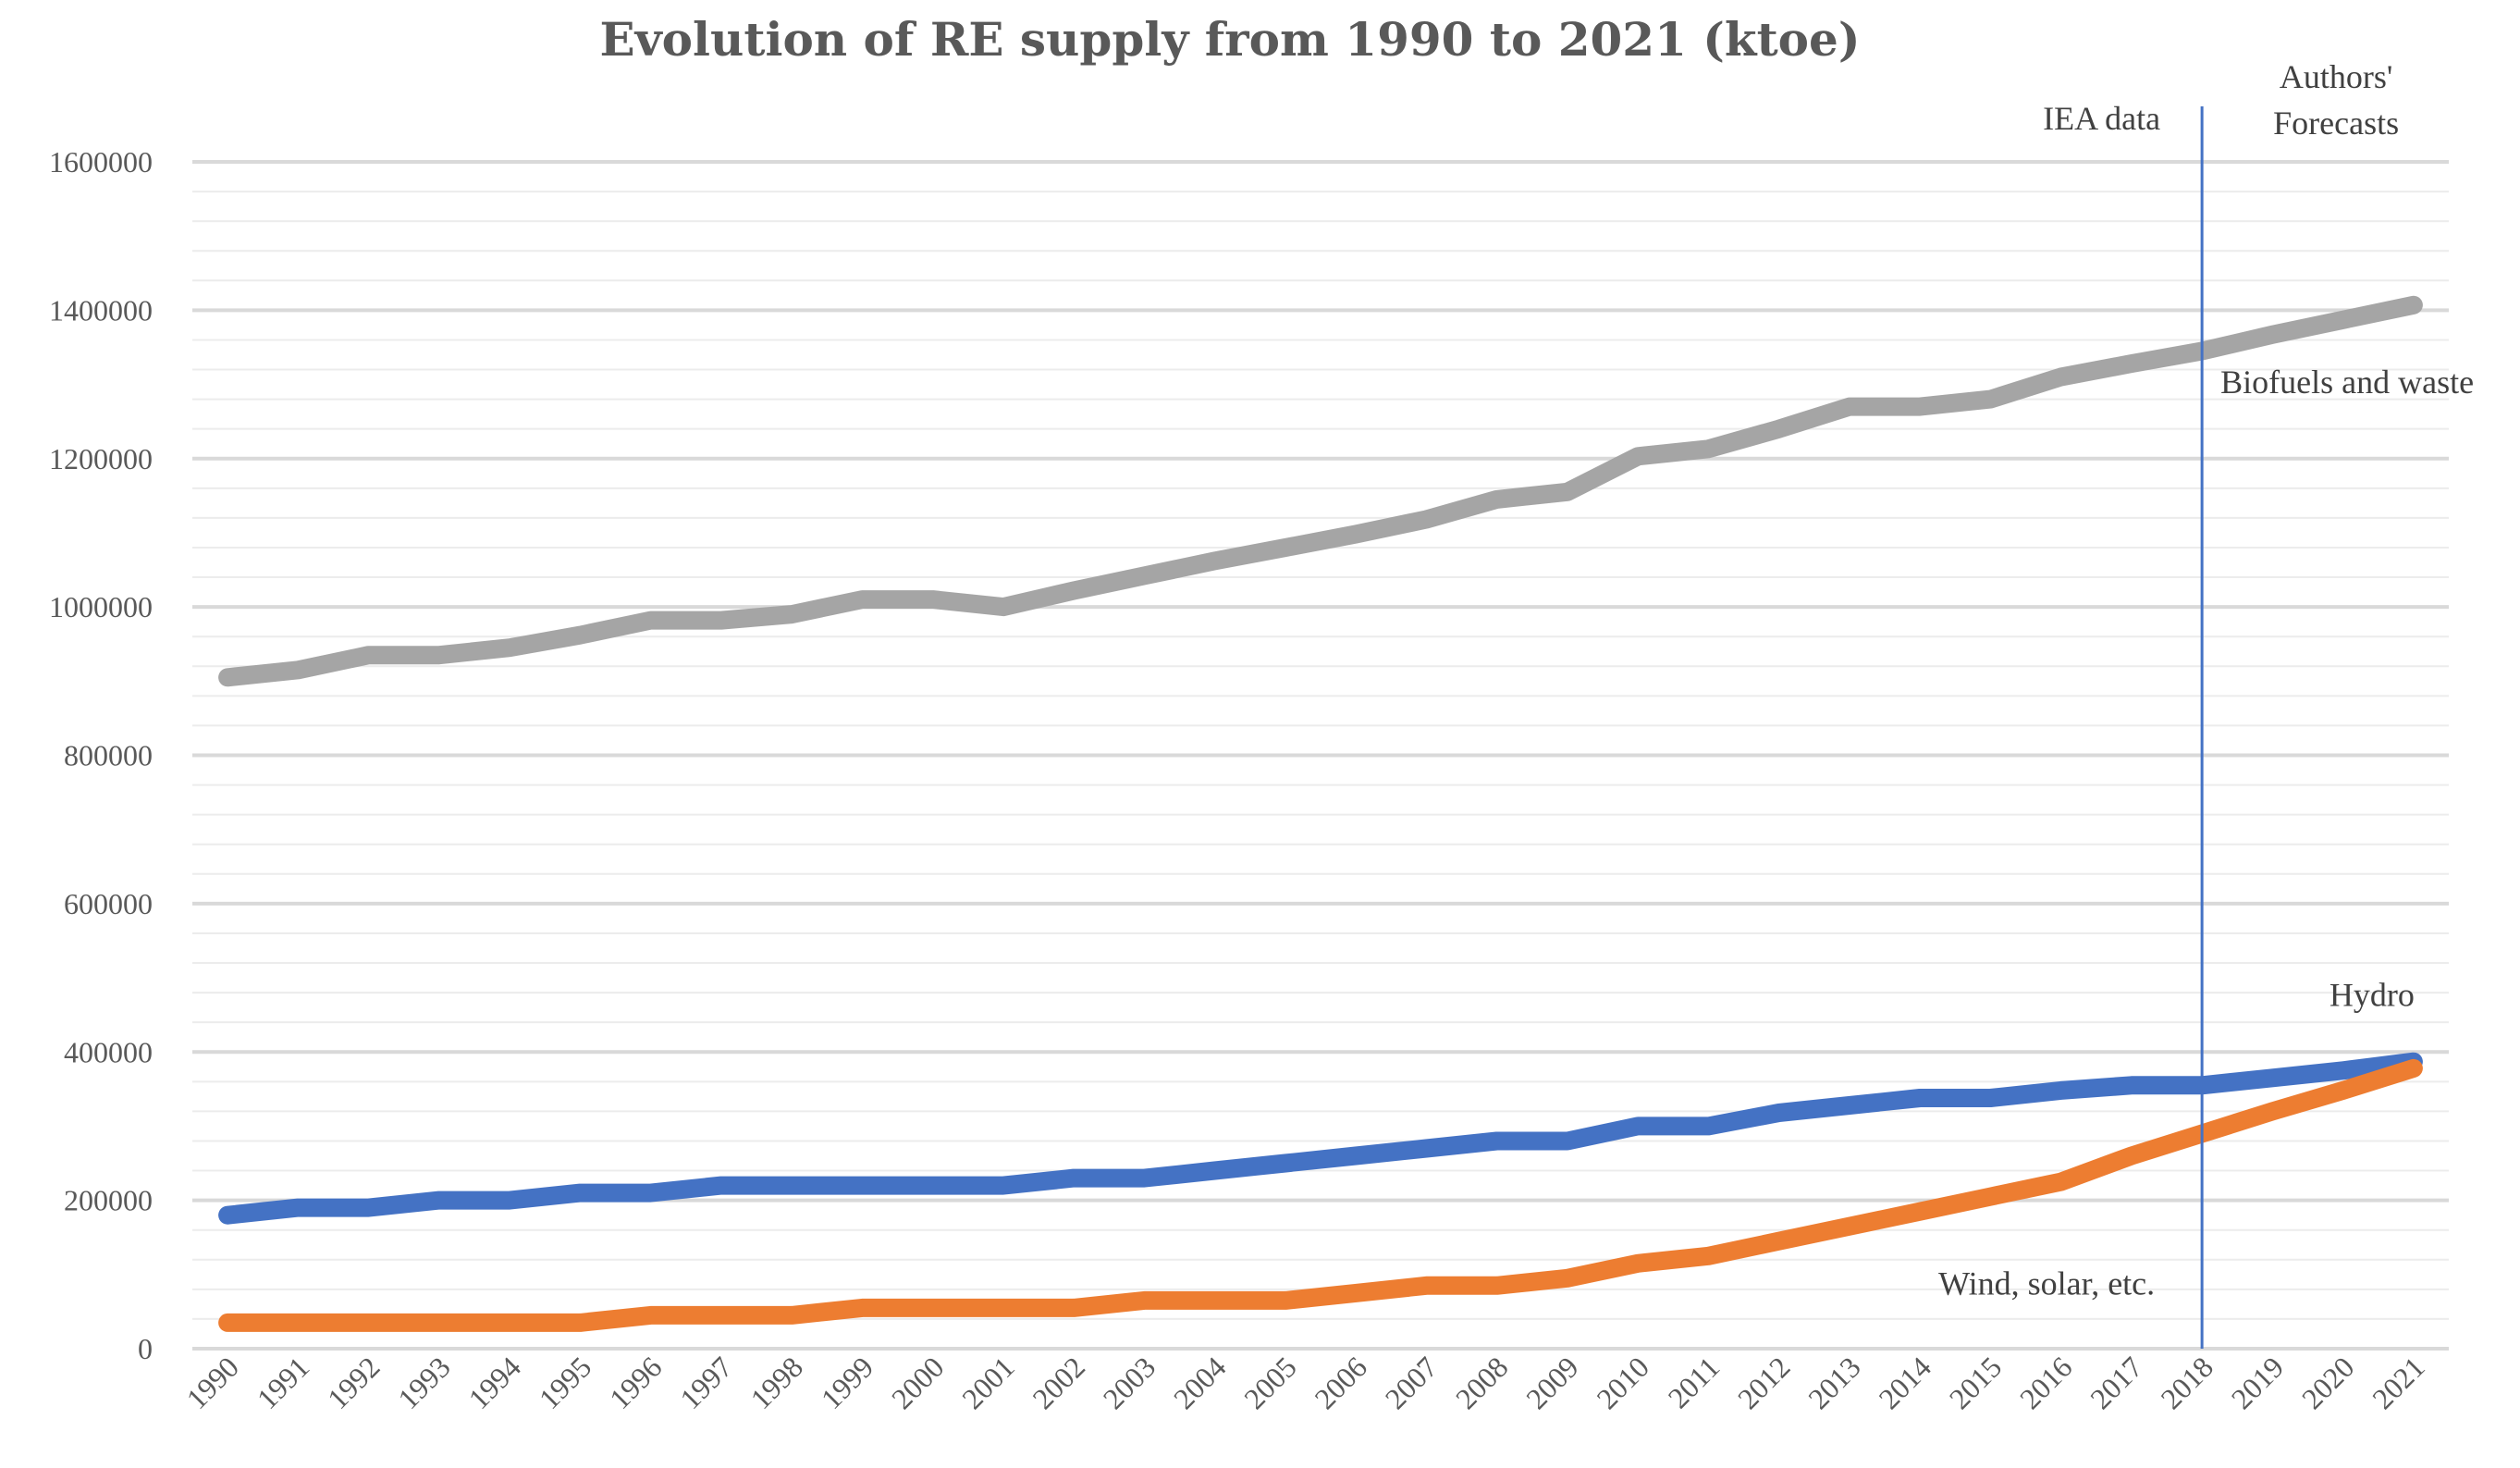 Image resolution: width=2520 pixels, height=1468 pixels. What do you see at coordinates (1693, 1382) in the screenshot?
I see `x-tick-label: 2011` at bounding box center [1693, 1382].